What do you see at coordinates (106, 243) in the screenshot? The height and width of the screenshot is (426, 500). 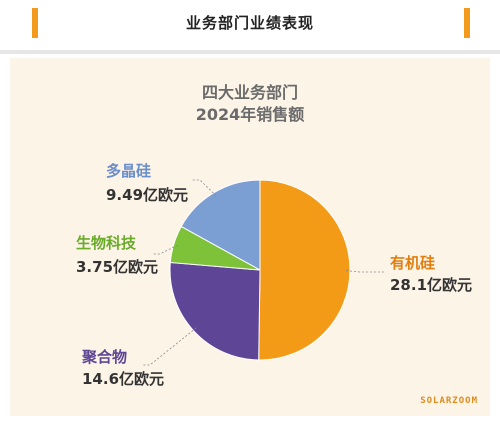 I see `slice-name-label-2: 生物科技` at bounding box center [106, 243].